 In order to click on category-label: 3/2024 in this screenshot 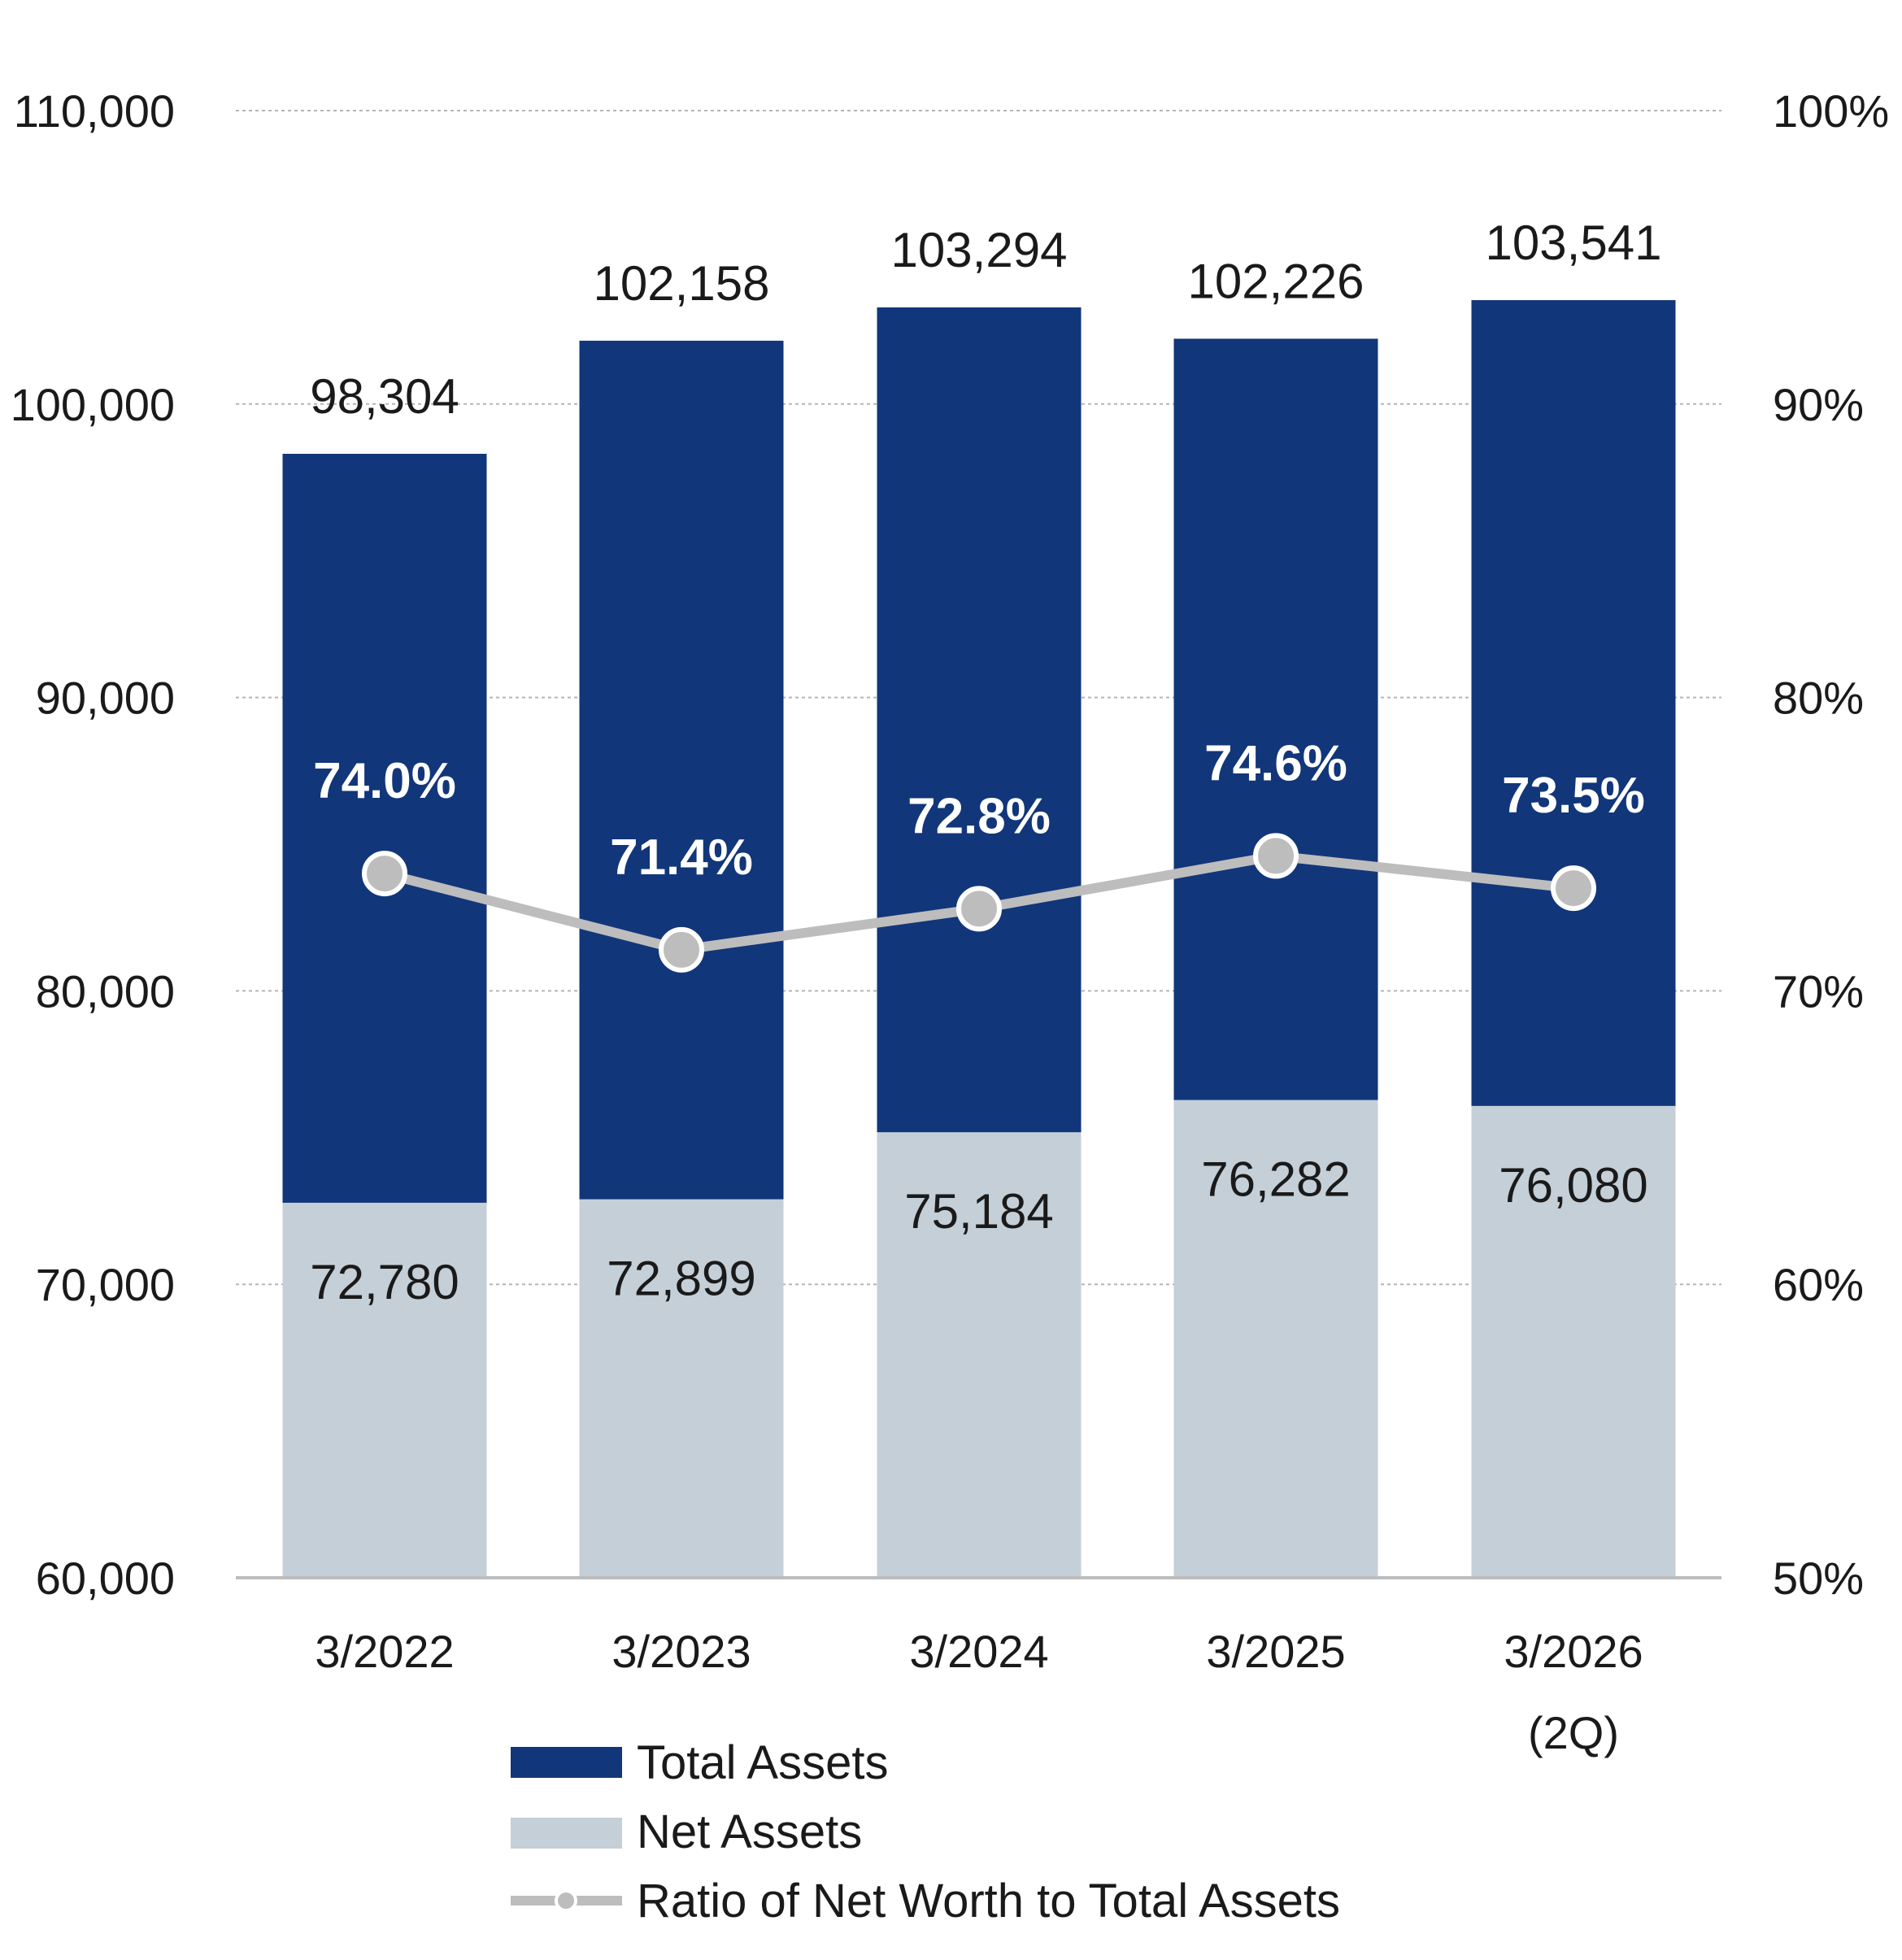, I will do `click(978, 1651)`.